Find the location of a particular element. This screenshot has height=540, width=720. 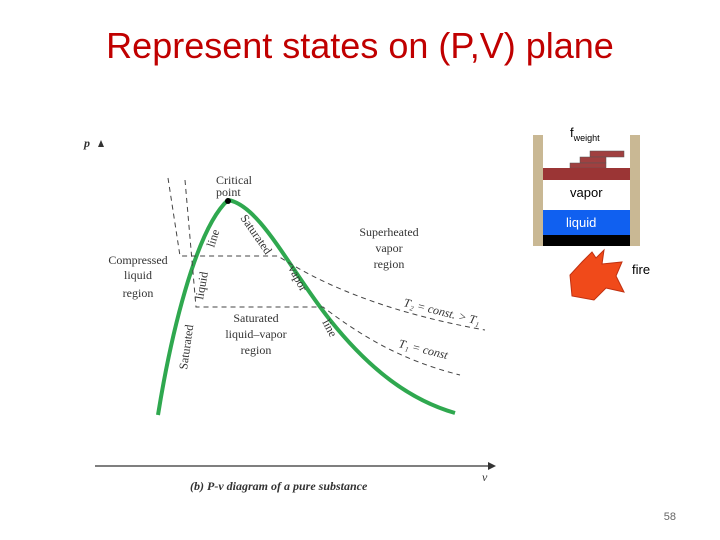

vapor-label: vapor is located at coordinates (586, 192).